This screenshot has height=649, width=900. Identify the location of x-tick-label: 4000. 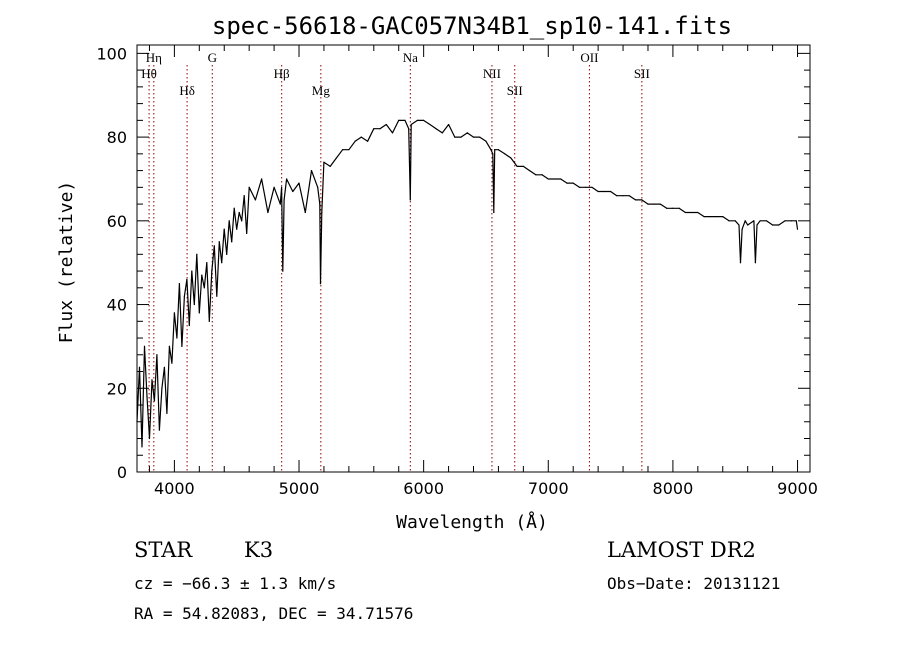
(174, 488).